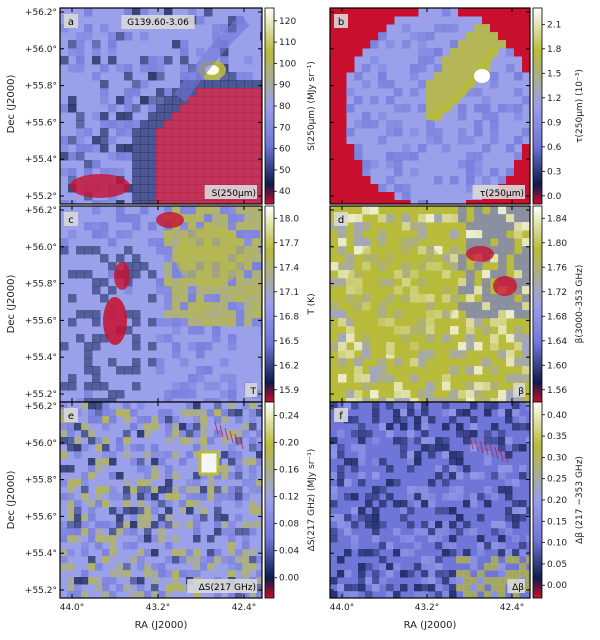 The height and width of the screenshot is (640, 600). I want to click on colorbar-tick-label: 90, so click(285, 86).